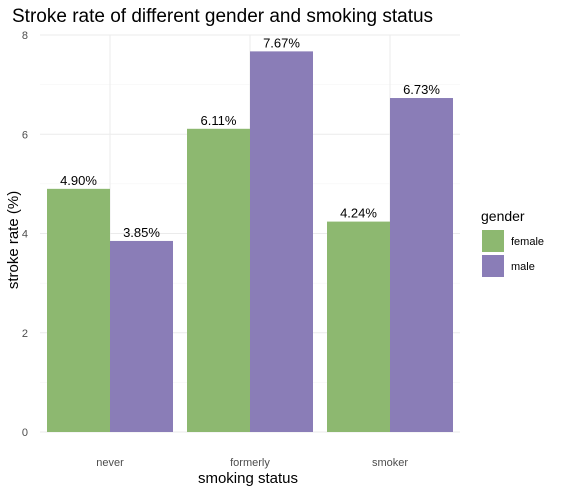 This screenshot has width=561, height=493. I want to click on x-tick-label: smoker, so click(390, 463).